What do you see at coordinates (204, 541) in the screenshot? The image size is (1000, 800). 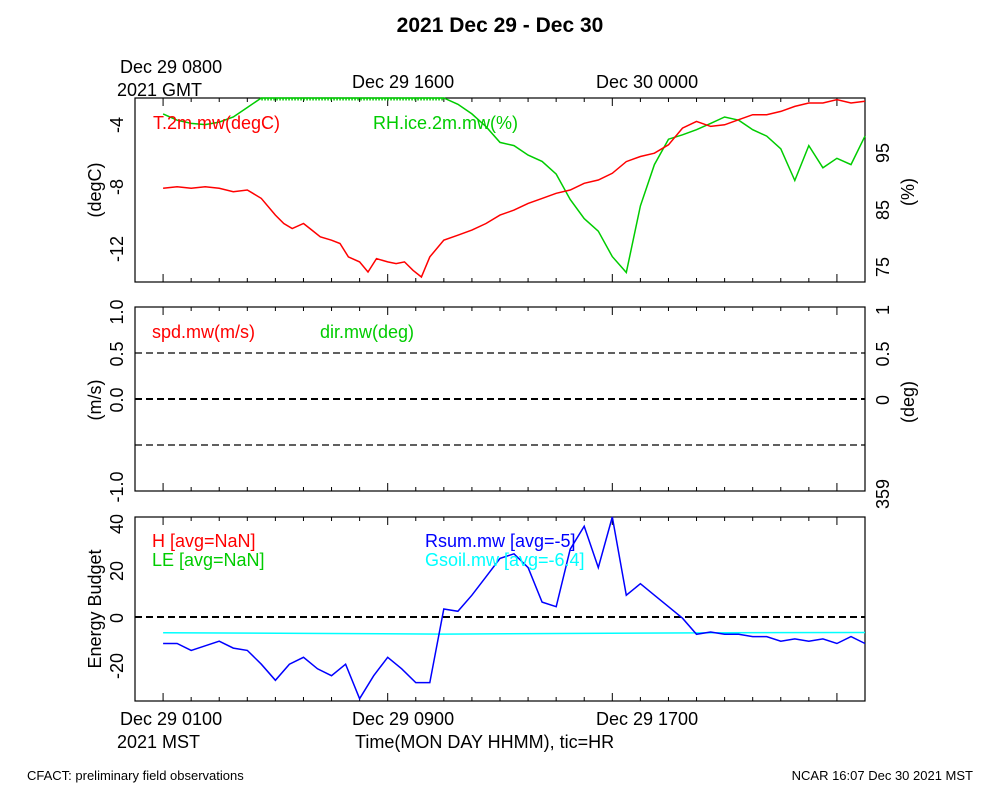 I see `h-legend: H [avg=NaN]` at bounding box center [204, 541].